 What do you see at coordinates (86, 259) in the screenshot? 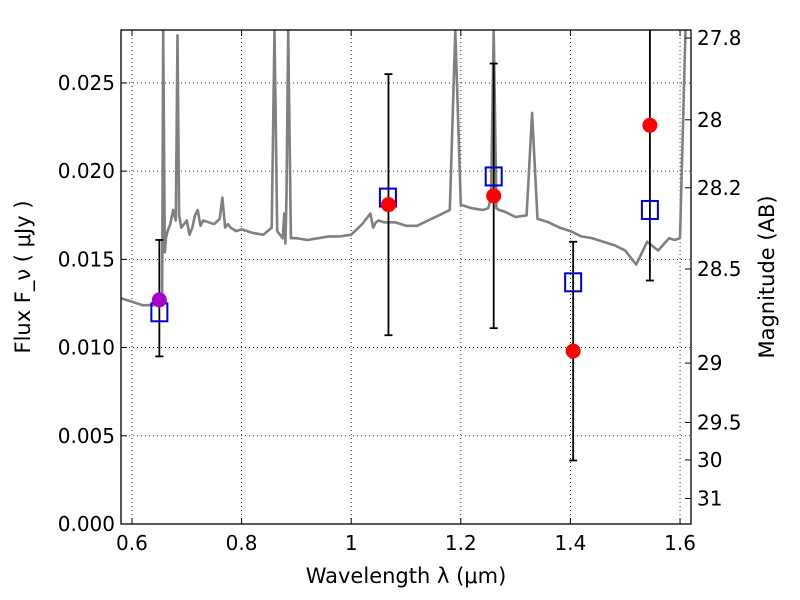
I see `y-tick-label: 0.015` at bounding box center [86, 259].